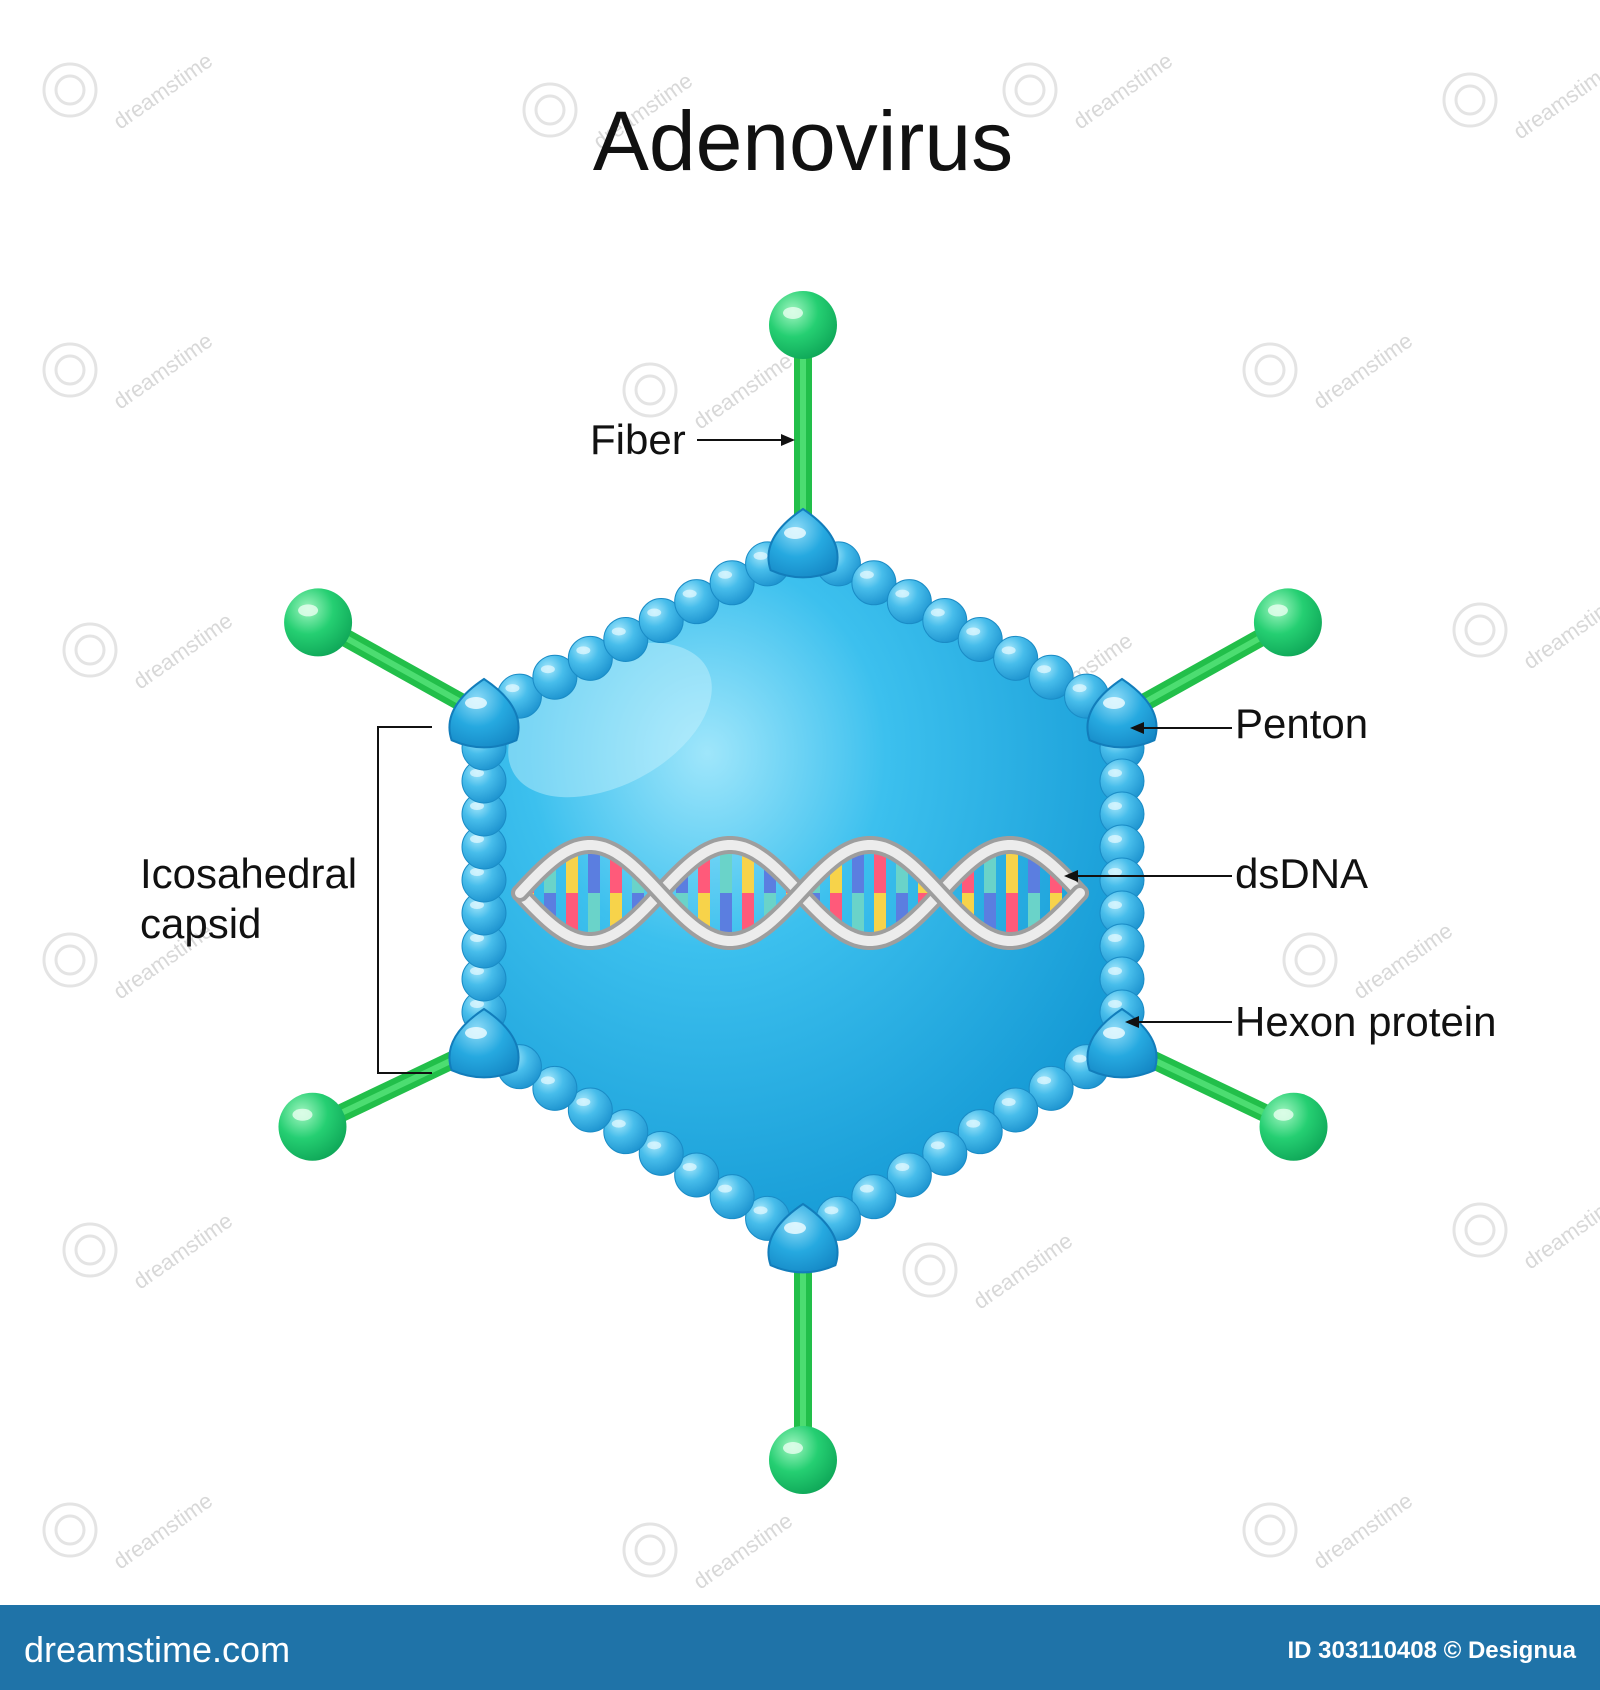  Describe the element at coordinates (1366, 1021) in the screenshot. I see `hexon-protein-label: Hexon protein` at that location.